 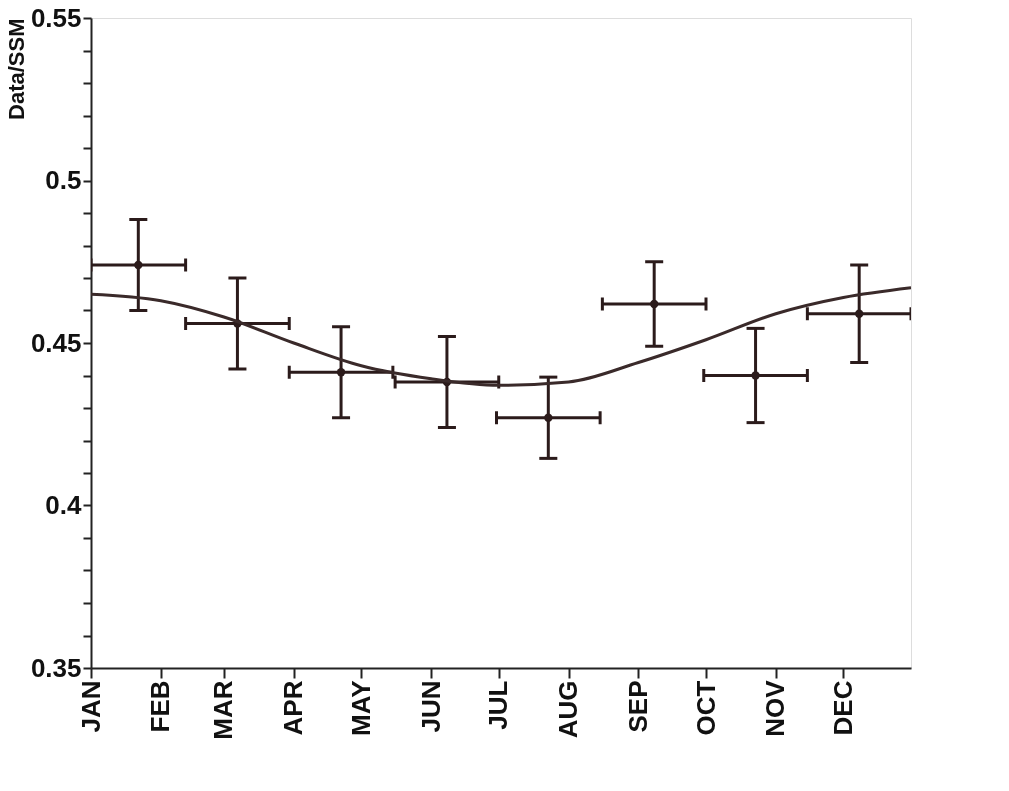 What do you see at coordinates (160, 706) in the screenshot?
I see `x-tick-label: FEB` at bounding box center [160, 706].